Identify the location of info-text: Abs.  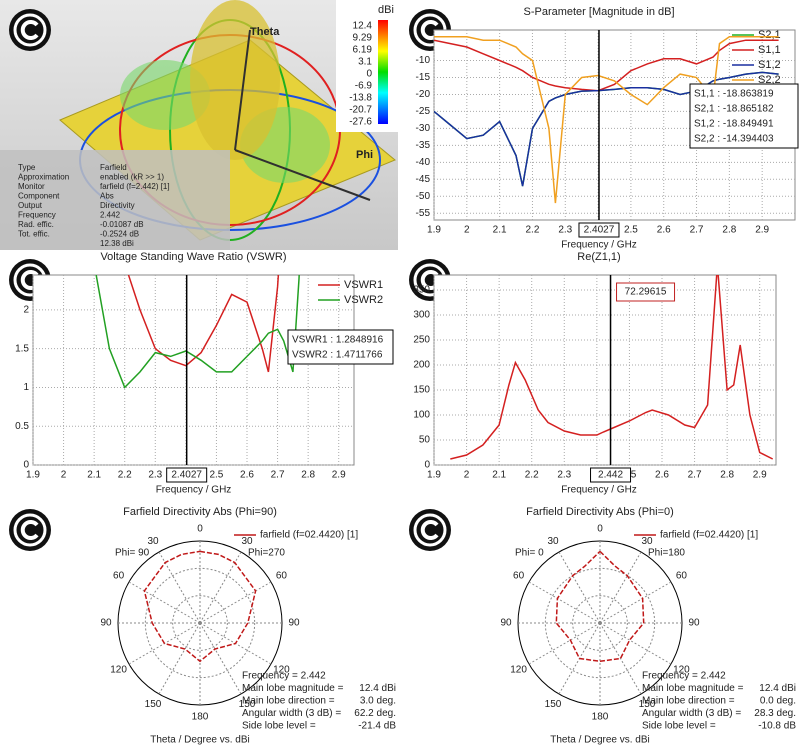
(107, 196).